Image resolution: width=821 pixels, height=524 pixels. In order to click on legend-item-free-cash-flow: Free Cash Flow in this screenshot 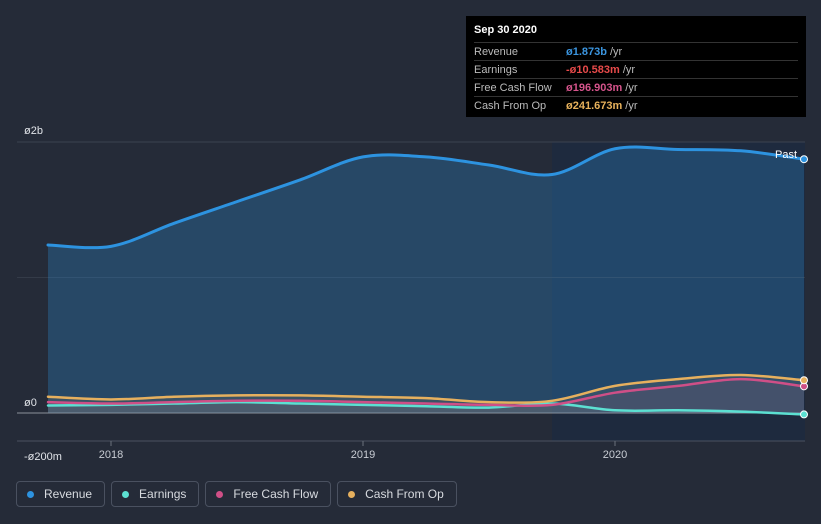, I will do `click(268, 494)`.